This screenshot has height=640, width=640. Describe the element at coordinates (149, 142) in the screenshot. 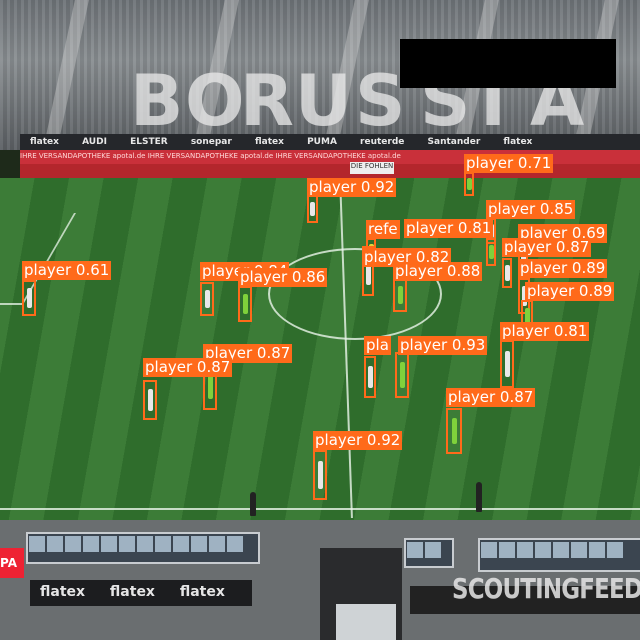

I see `sponsor-name: ELSTER` at that location.